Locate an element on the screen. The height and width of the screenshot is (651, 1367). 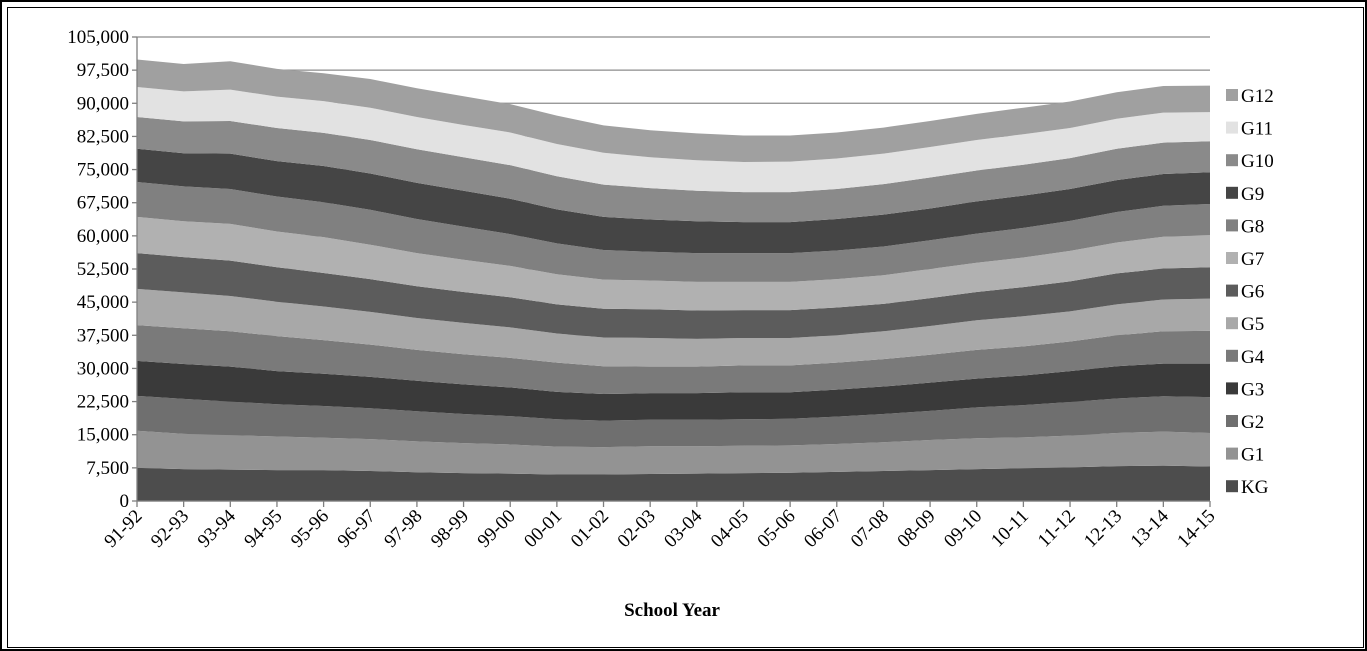
legend-item-g6: G6 is located at coordinates (1245, 292).